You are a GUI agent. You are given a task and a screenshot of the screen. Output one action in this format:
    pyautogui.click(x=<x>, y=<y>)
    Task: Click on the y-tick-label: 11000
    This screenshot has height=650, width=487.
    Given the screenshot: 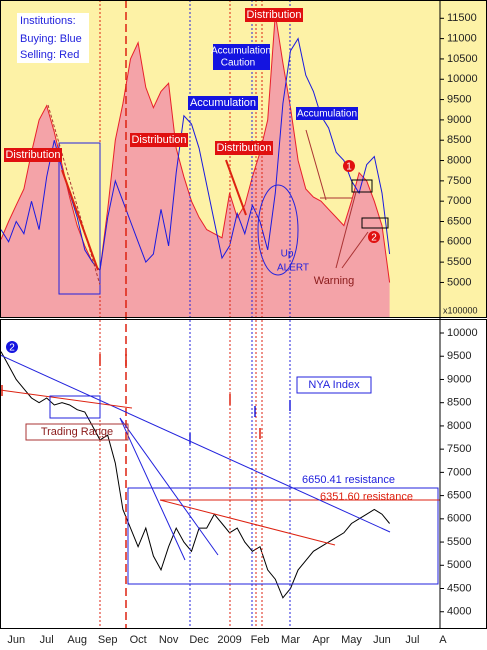 What is the action you would take?
    pyautogui.click(x=462, y=39)
    